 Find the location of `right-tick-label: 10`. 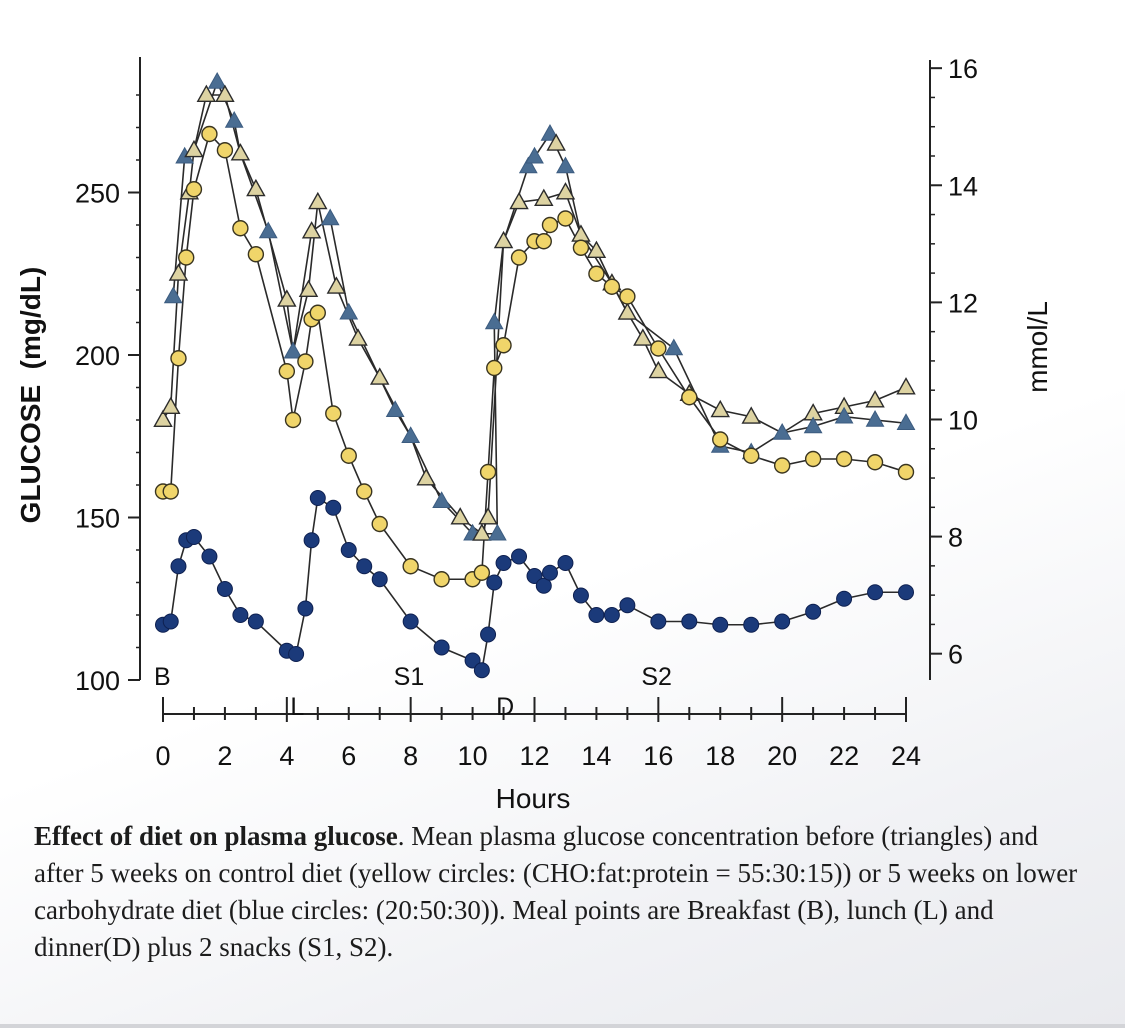

right-tick-label: 10 is located at coordinates (963, 420).